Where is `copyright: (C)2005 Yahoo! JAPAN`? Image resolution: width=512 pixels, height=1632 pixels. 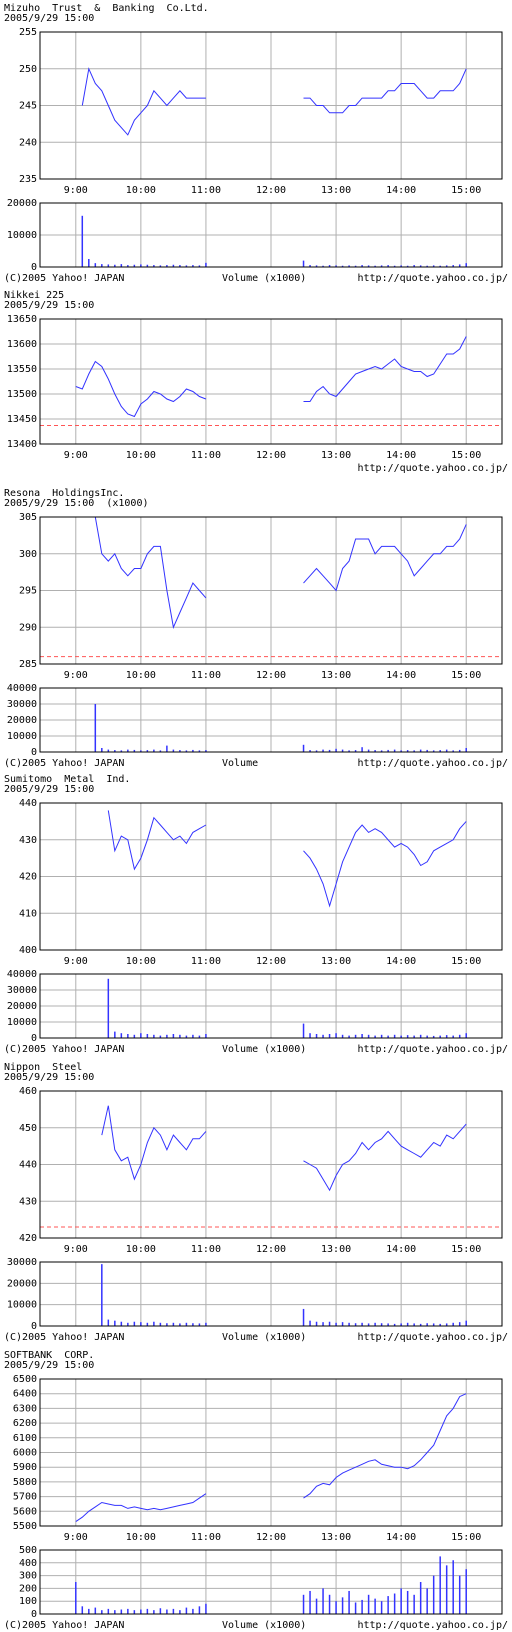 copyright: (C)2005 Yahoo! JAPAN is located at coordinates (64, 278).